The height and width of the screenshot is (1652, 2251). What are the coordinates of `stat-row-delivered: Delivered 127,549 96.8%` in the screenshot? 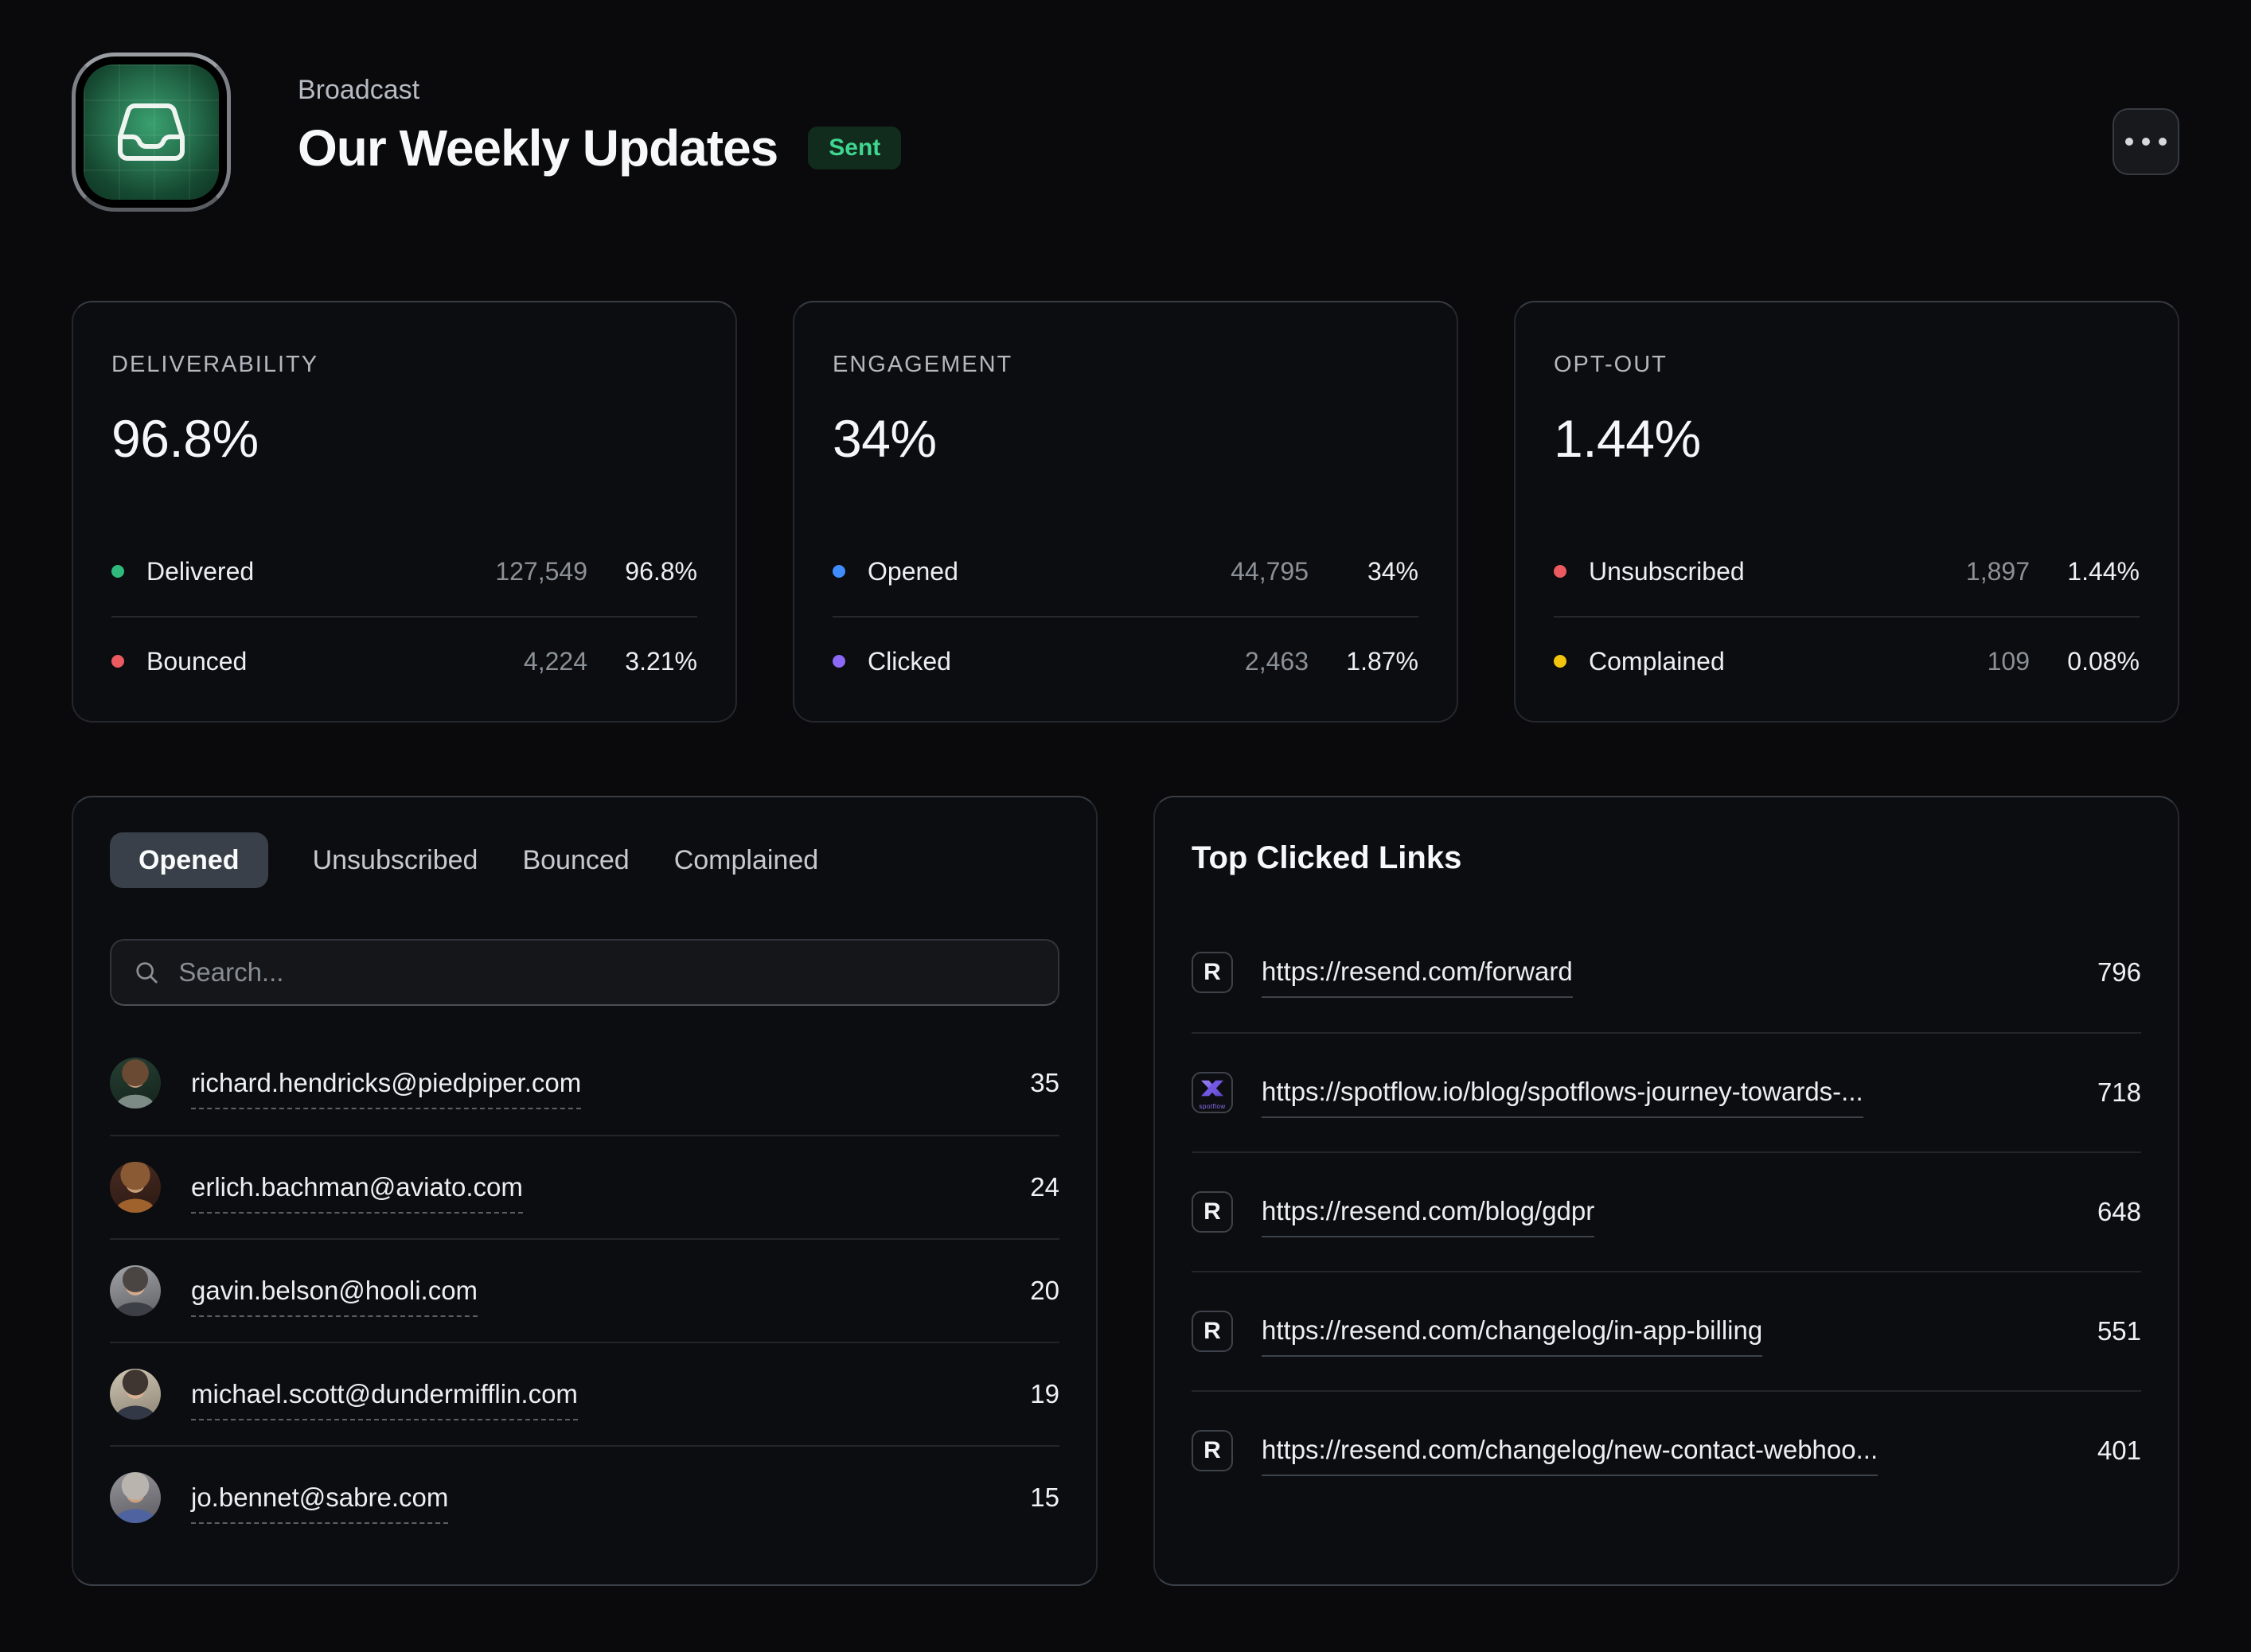 It's located at (404, 571).